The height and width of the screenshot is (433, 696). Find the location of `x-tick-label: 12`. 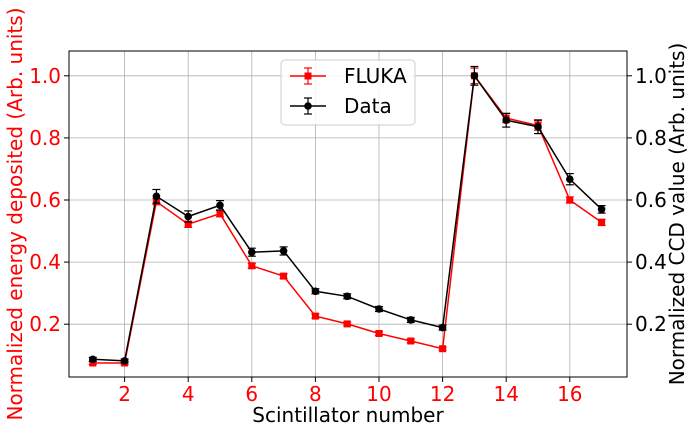

x-tick-label: 12 is located at coordinates (442, 394).